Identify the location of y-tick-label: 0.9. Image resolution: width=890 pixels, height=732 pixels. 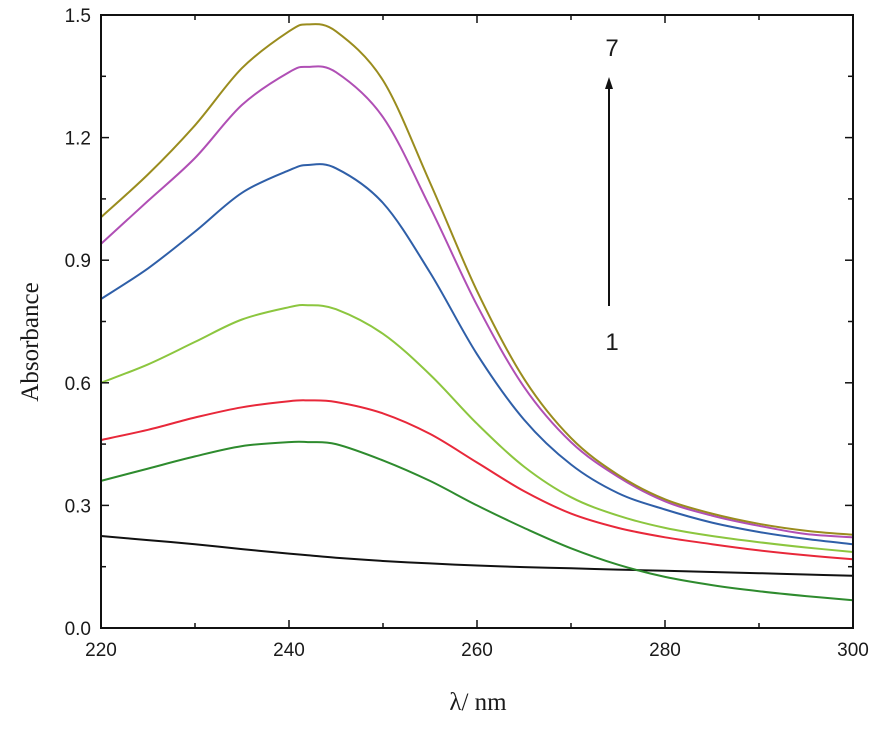
(78, 261).